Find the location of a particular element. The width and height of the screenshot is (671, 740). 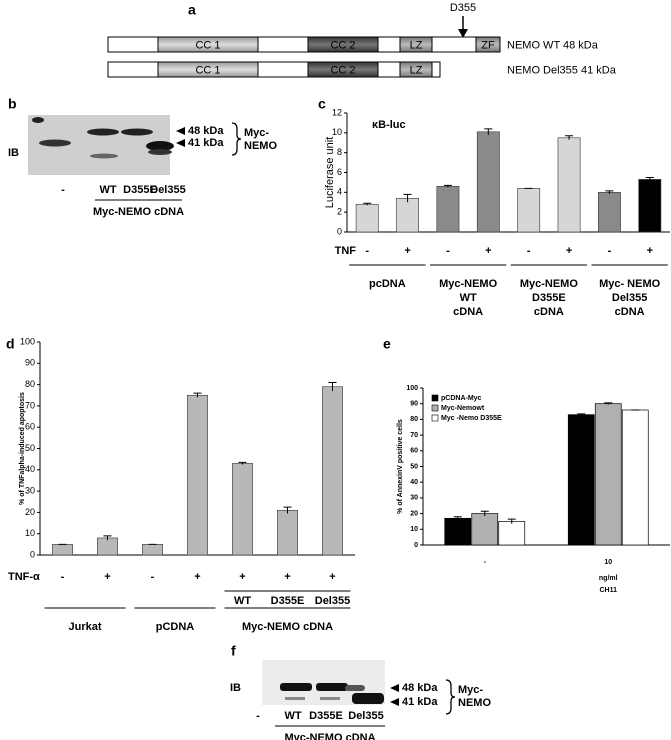

group-label: WT is located at coordinates (468, 298).